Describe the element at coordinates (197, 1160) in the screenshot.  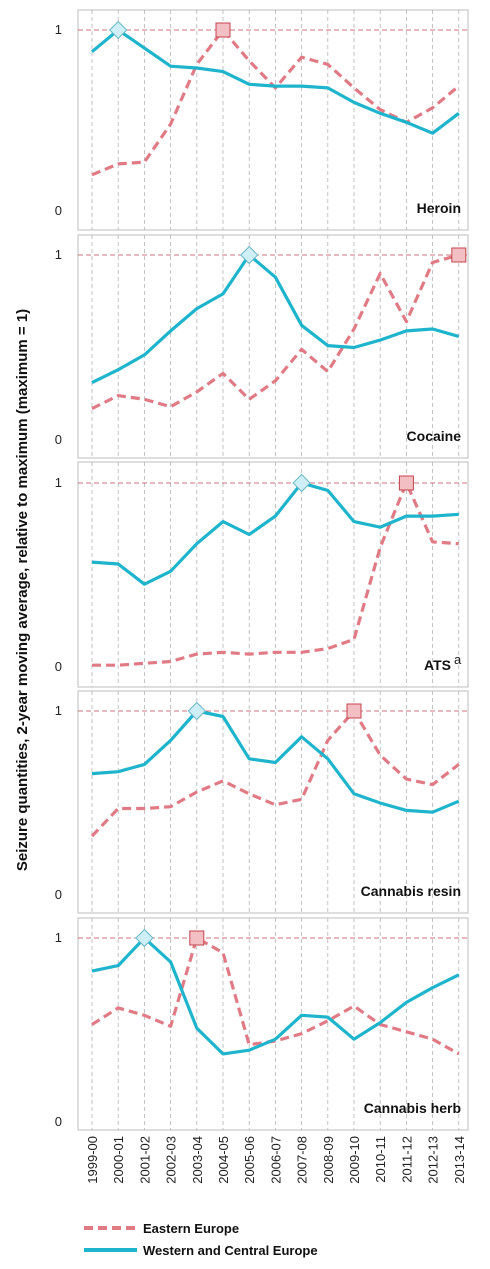
I see `x-tick-label: 2003-04` at that location.